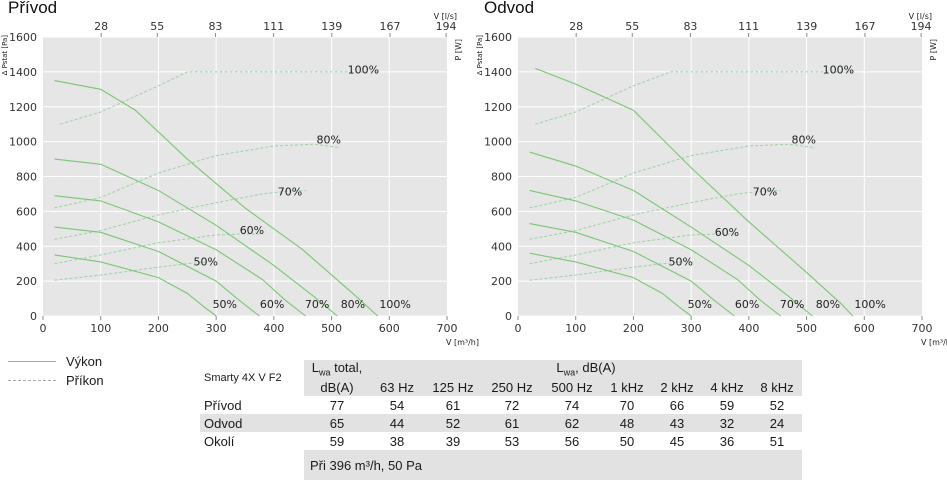  Describe the element at coordinates (337, 369) in the screenshot. I see `noise-total-header: Lwa total,` at that location.